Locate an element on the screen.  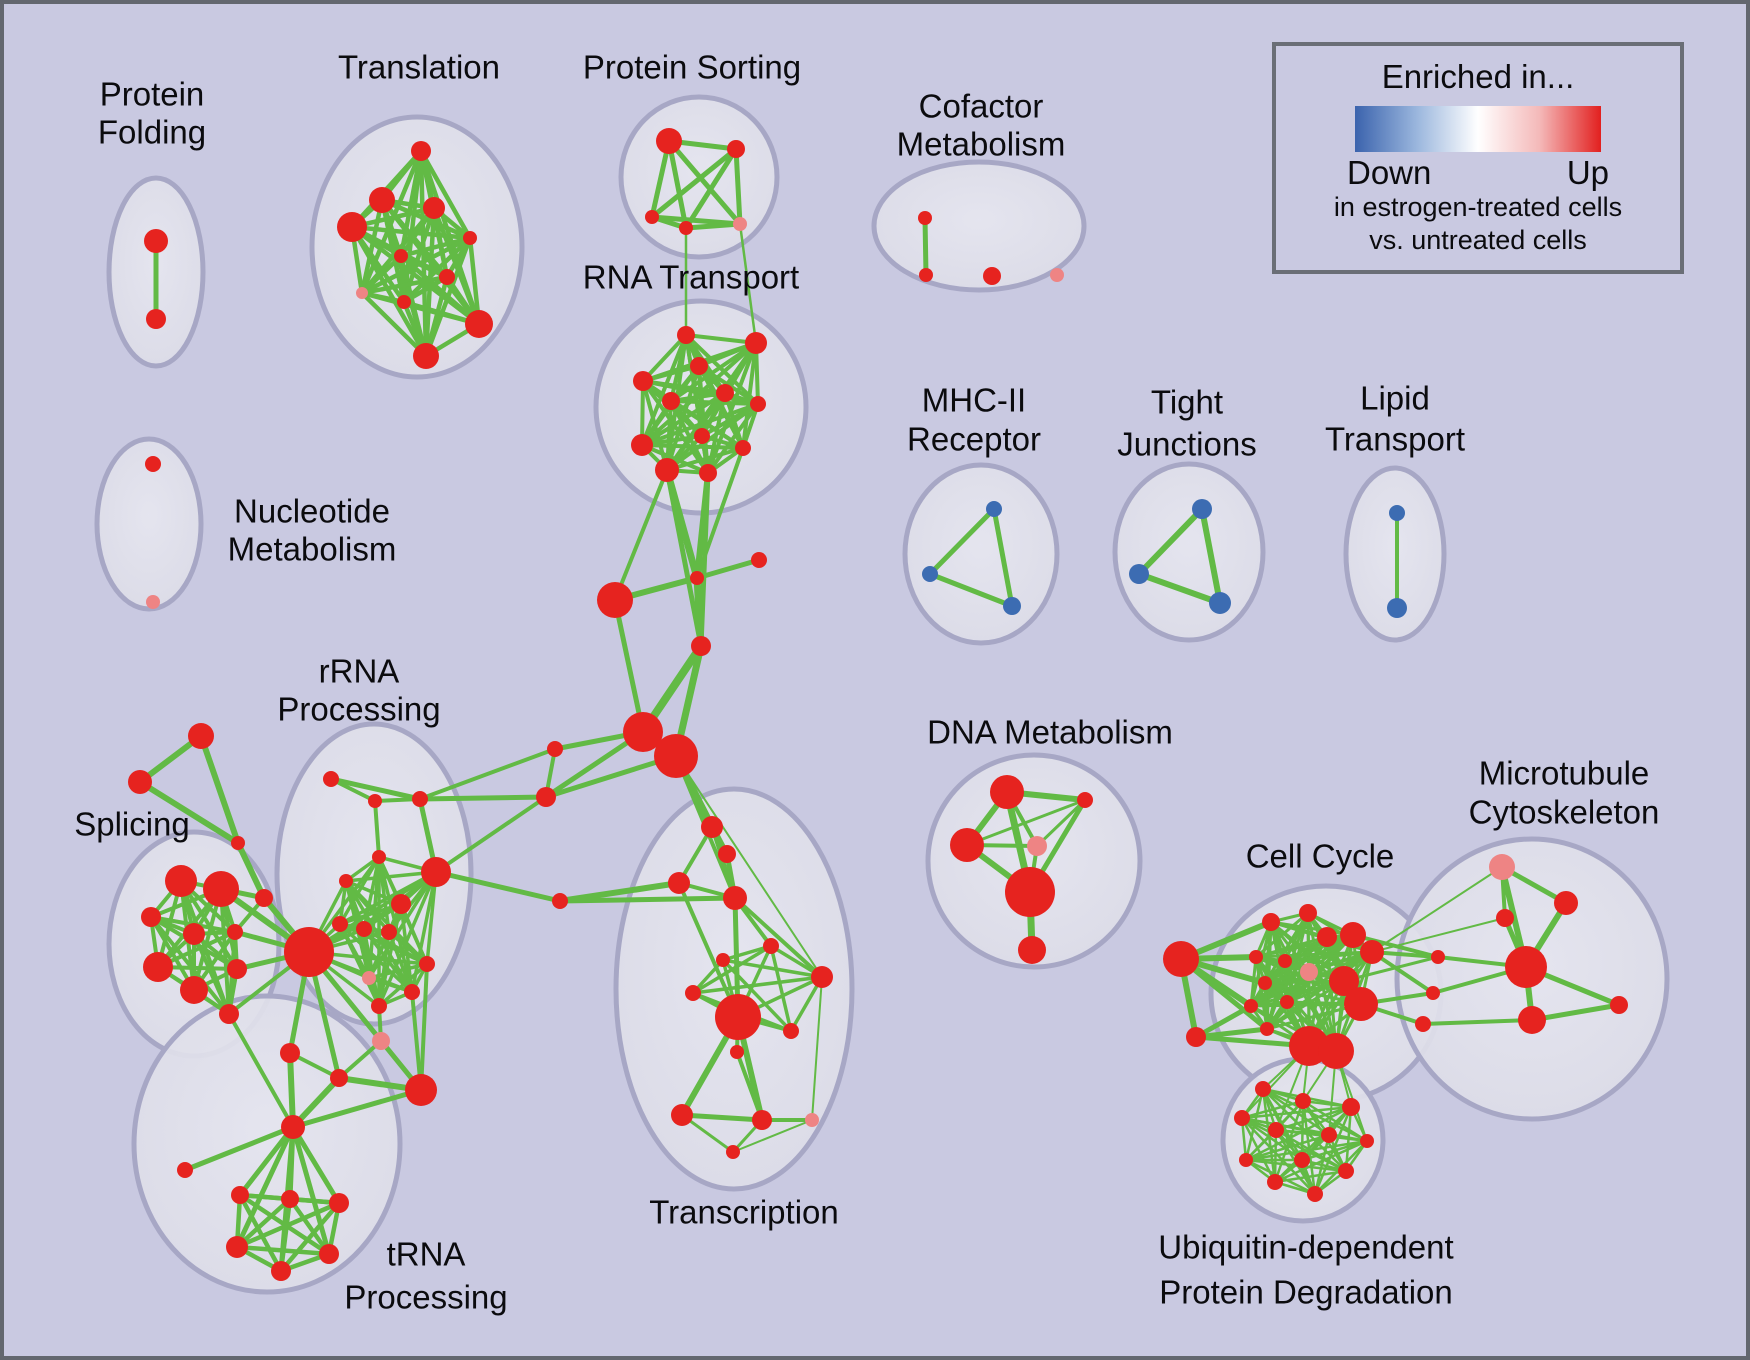
node-lp1 is located at coordinates (1397, 513).